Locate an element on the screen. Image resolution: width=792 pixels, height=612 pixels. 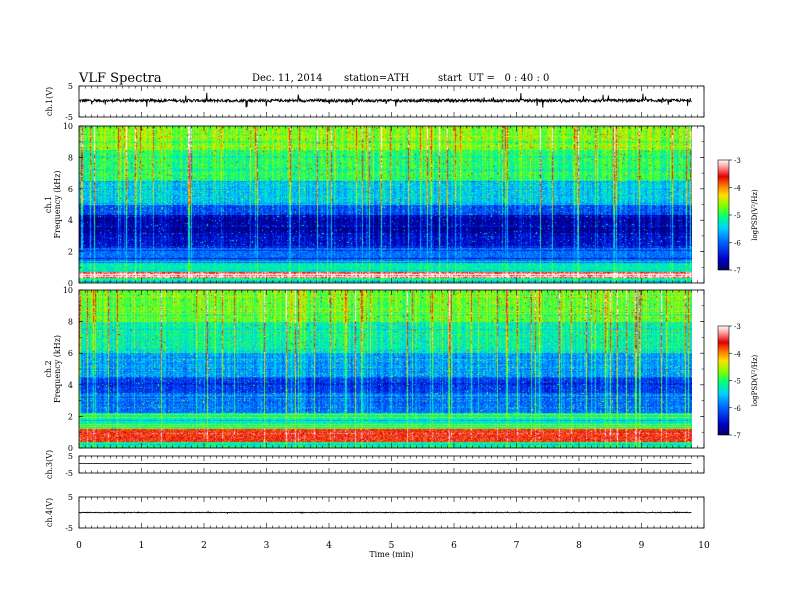
x-tick-label: 5 is located at coordinates (392, 546).